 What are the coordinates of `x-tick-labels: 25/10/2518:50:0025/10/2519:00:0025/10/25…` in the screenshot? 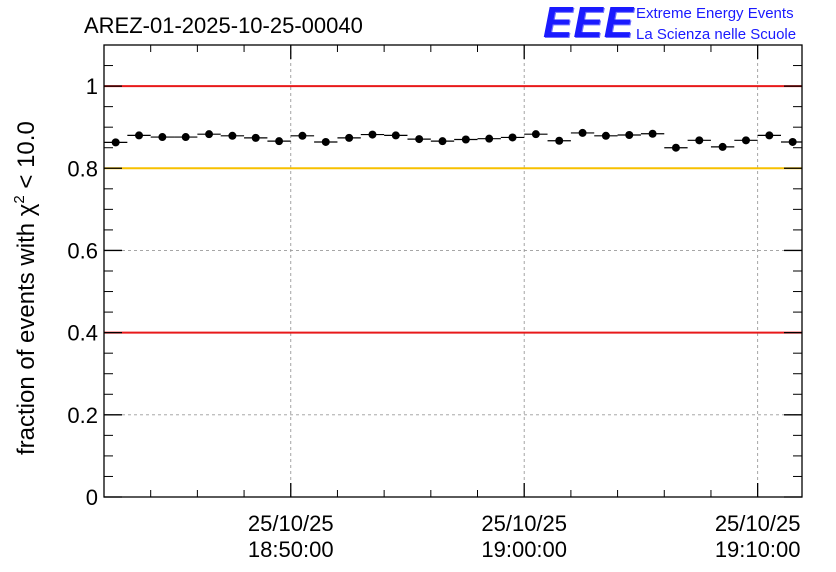 It's located at (524, 536).